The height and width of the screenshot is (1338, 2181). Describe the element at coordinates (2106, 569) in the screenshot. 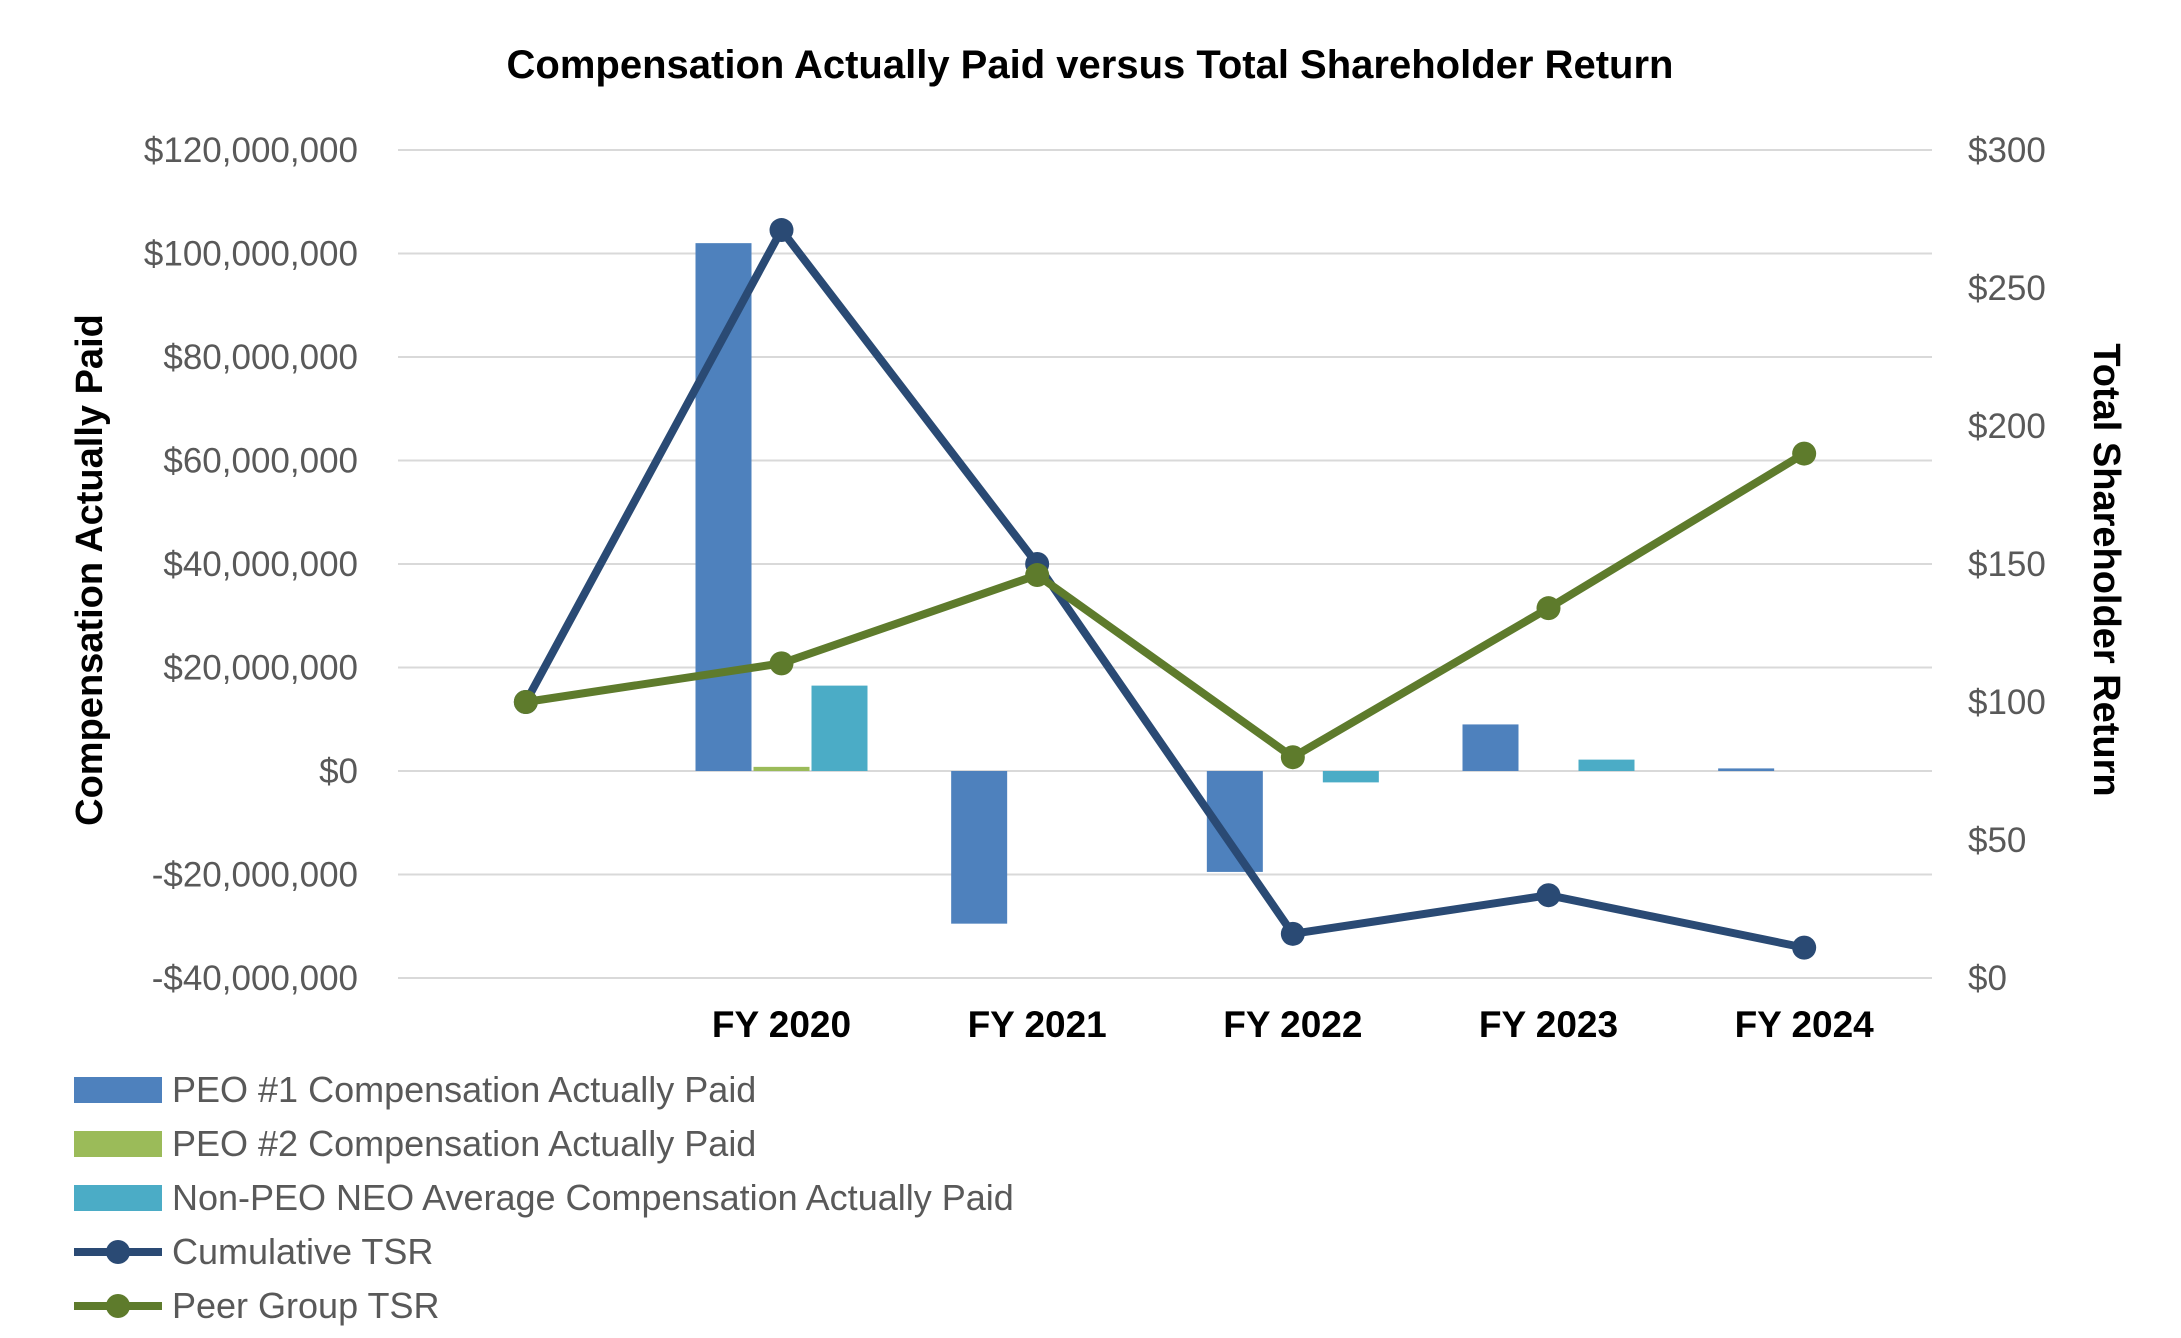

I see `y-right-axis-label: Total Shareholder Return` at that location.